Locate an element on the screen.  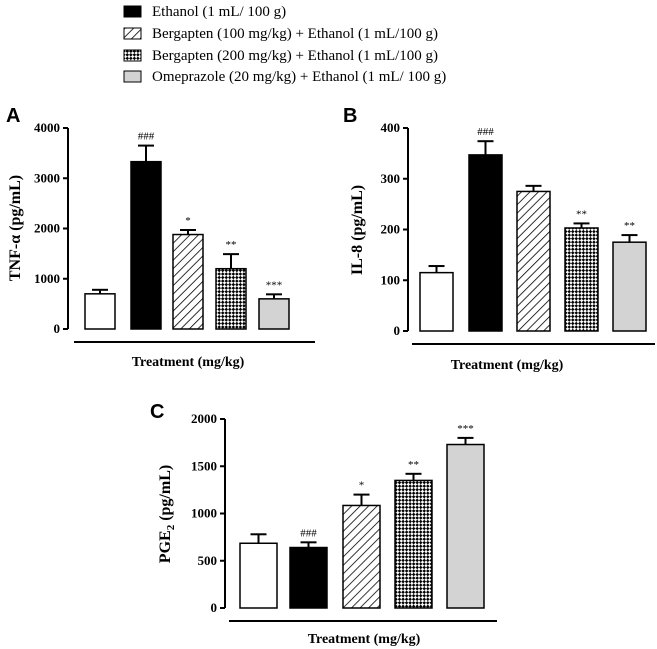
y-axis-label-sub: 2 is located at coordinates (171, 527).